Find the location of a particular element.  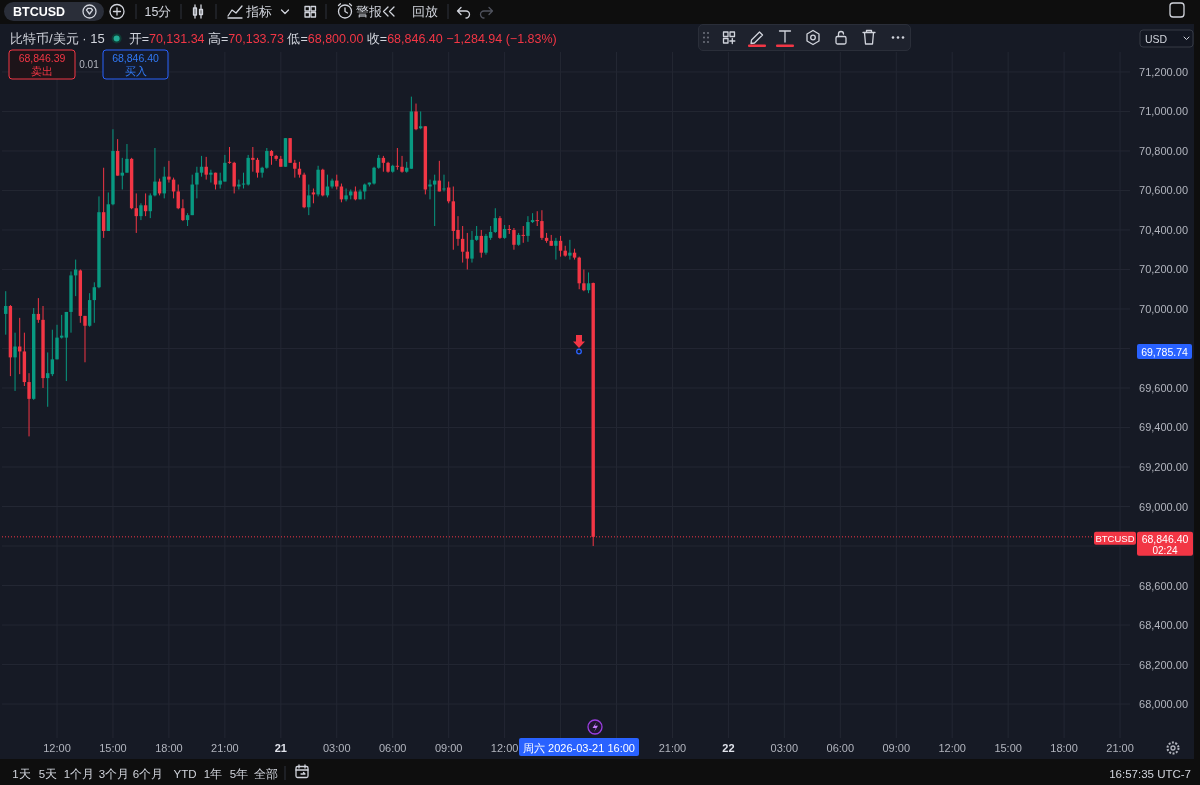

text: 16:57:35 UTC-7 is located at coordinates (1150, 774).